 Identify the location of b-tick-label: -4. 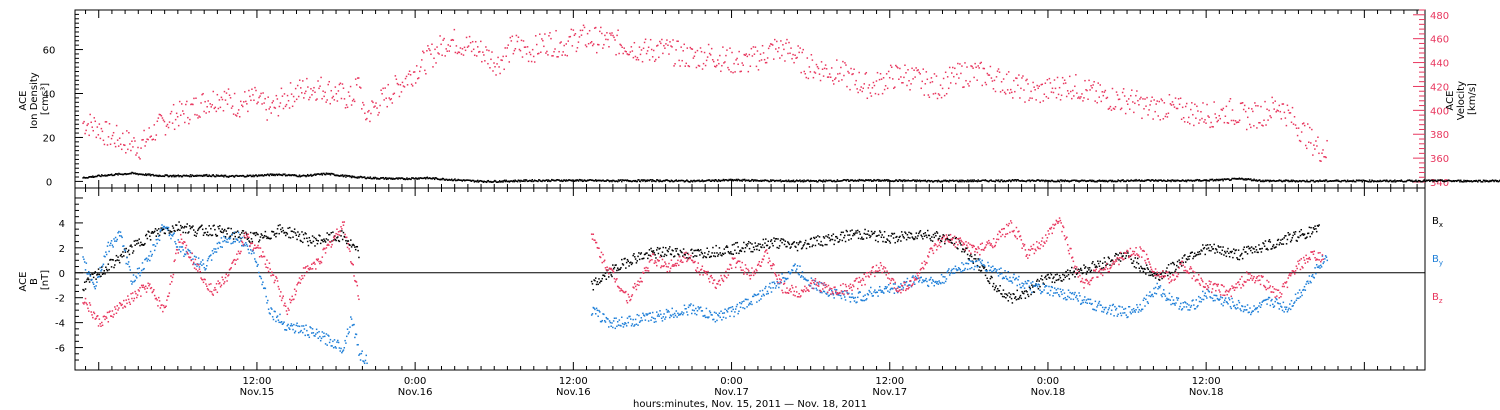
(60, 324).